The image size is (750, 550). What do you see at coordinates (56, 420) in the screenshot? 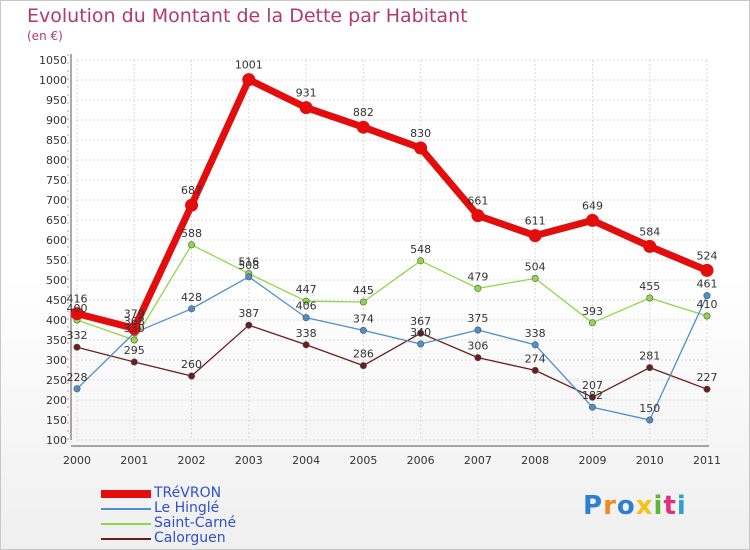
I see `y-tick-label: 150` at bounding box center [56, 420].